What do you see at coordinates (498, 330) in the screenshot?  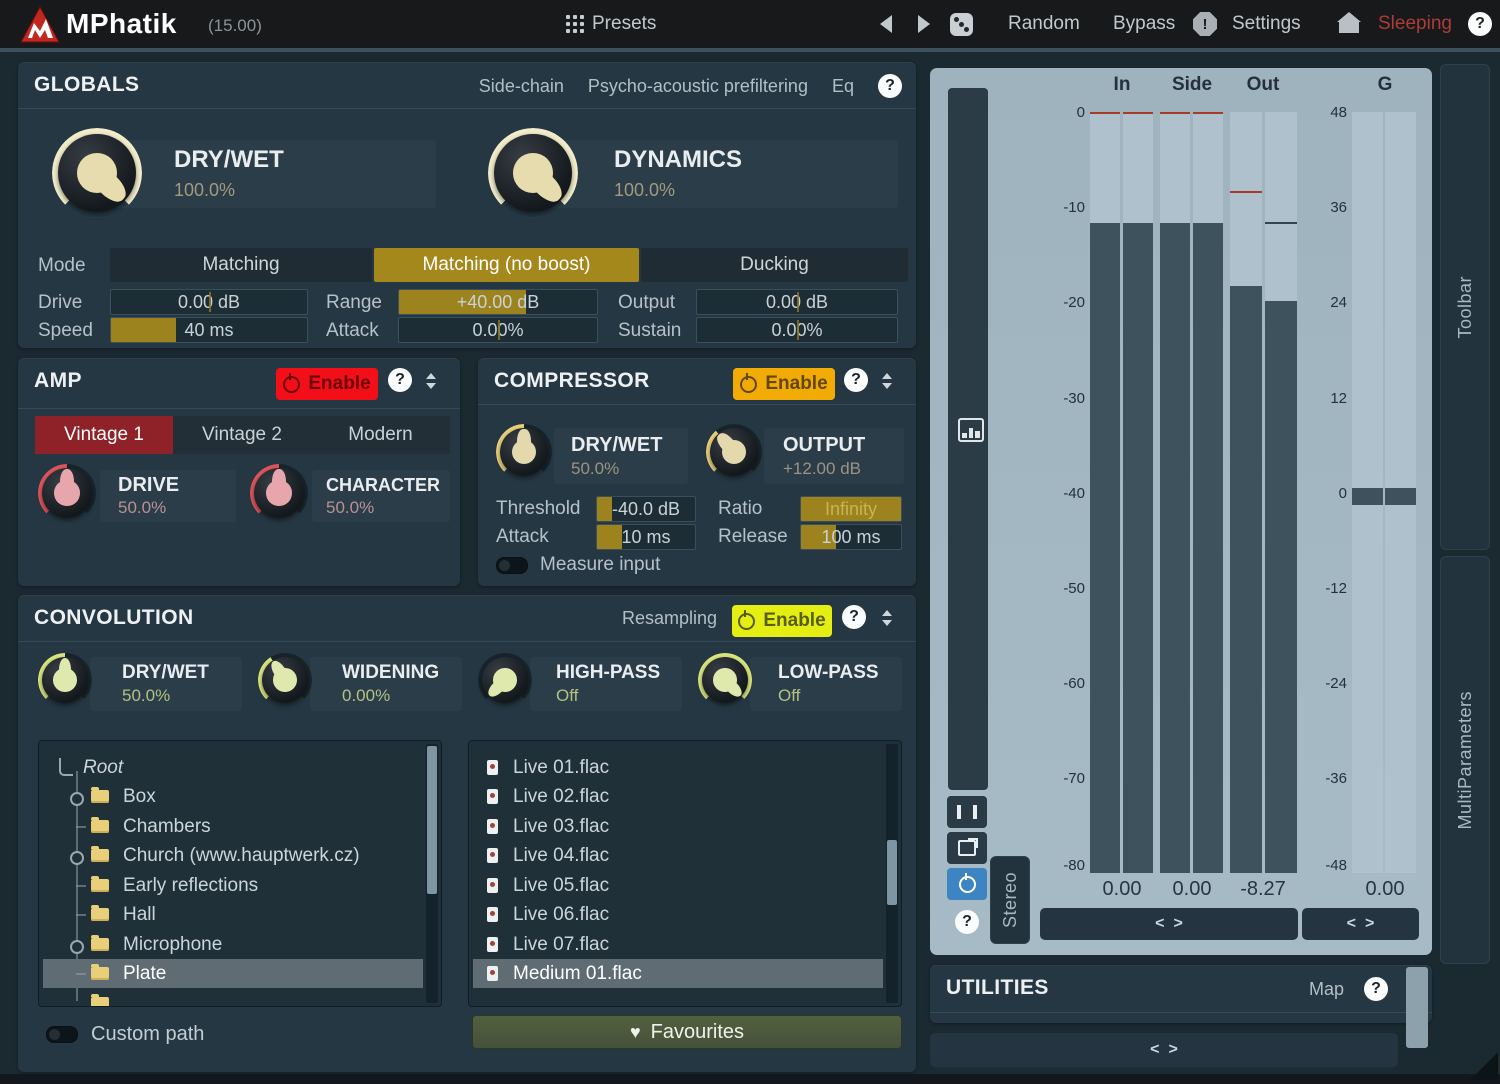 I see `attack-field: 0.00%` at bounding box center [498, 330].